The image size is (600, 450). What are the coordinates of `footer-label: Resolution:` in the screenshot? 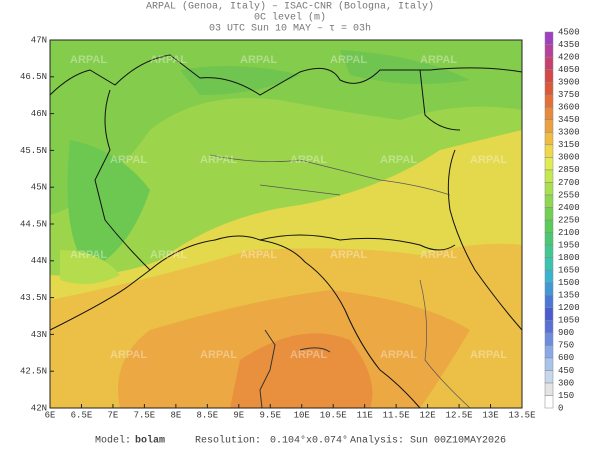 It's located at (228, 441).